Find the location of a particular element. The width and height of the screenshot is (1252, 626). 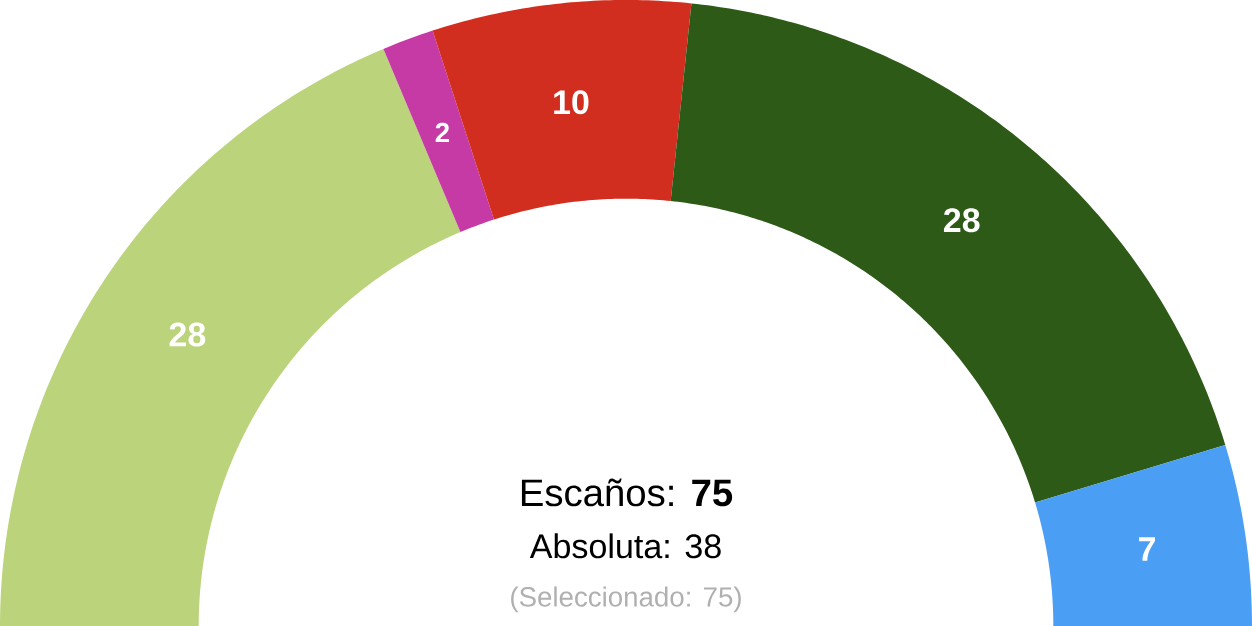

data-label: 2 is located at coordinates (442, 132).